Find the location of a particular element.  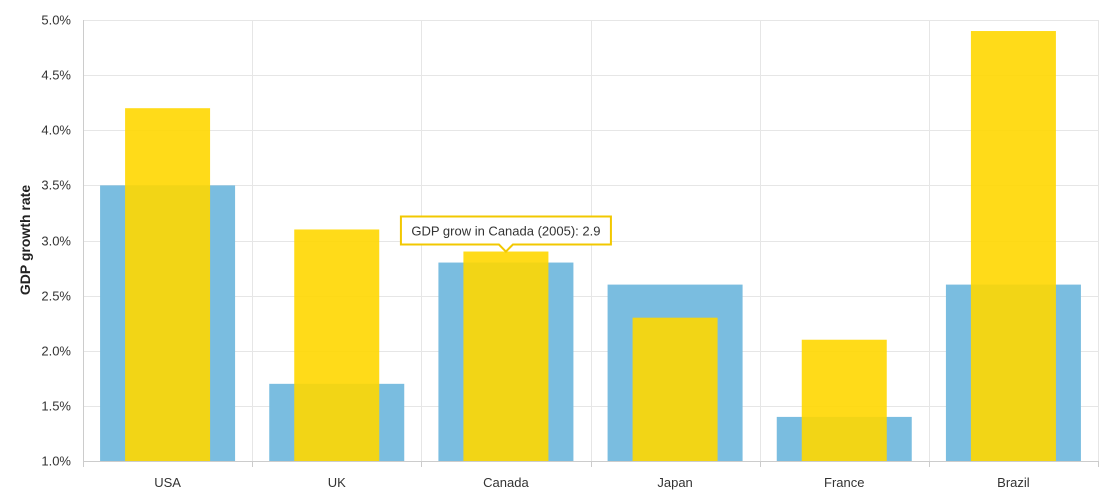

y-tick-label: 3.0% is located at coordinates (56, 241).